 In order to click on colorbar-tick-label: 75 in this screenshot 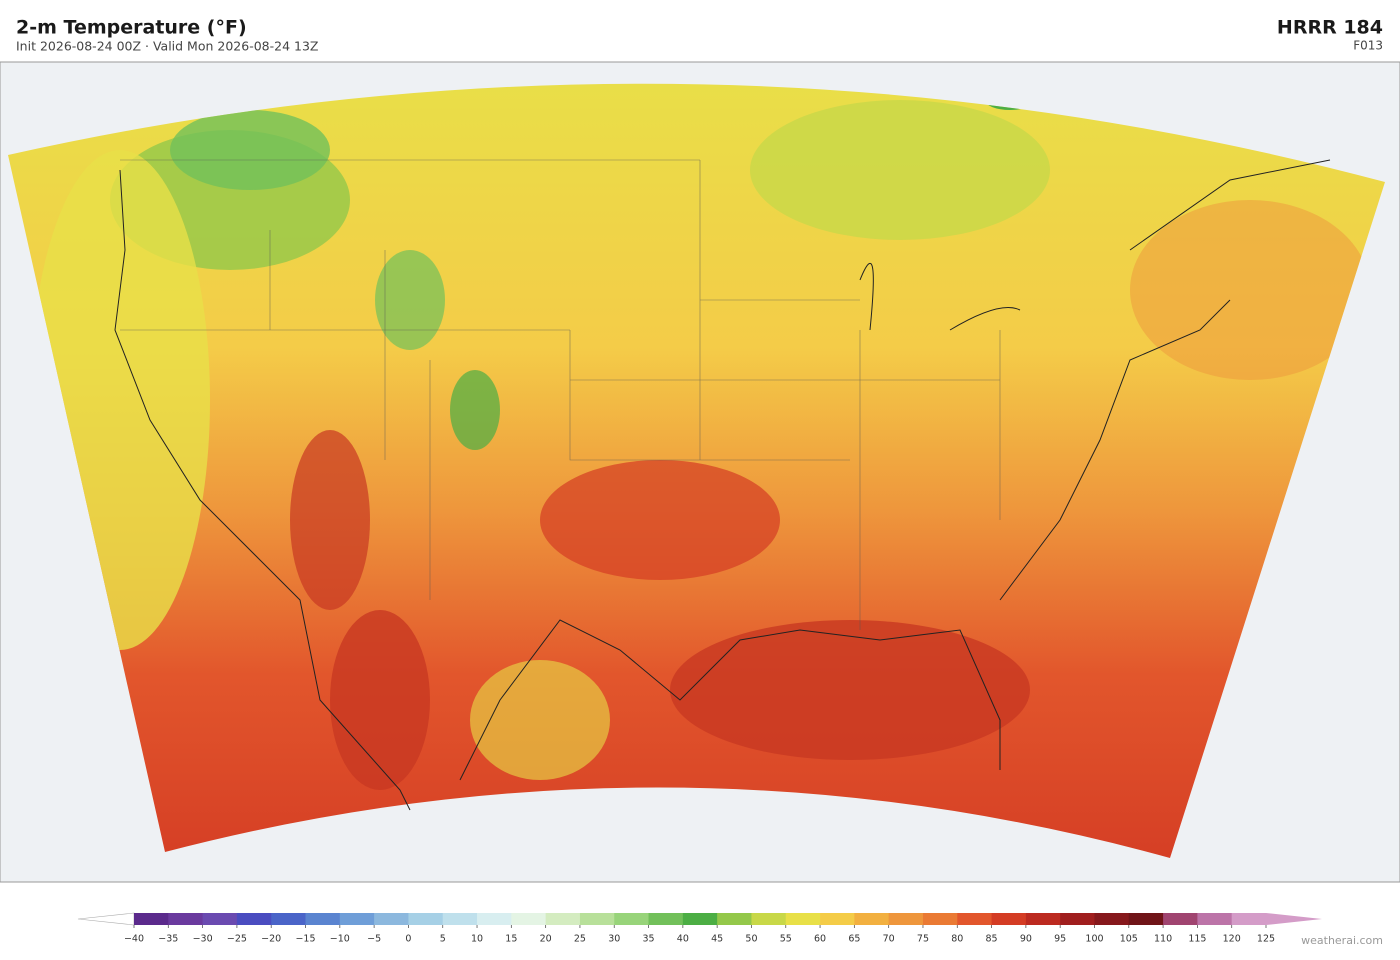, I will do `click(923, 939)`.